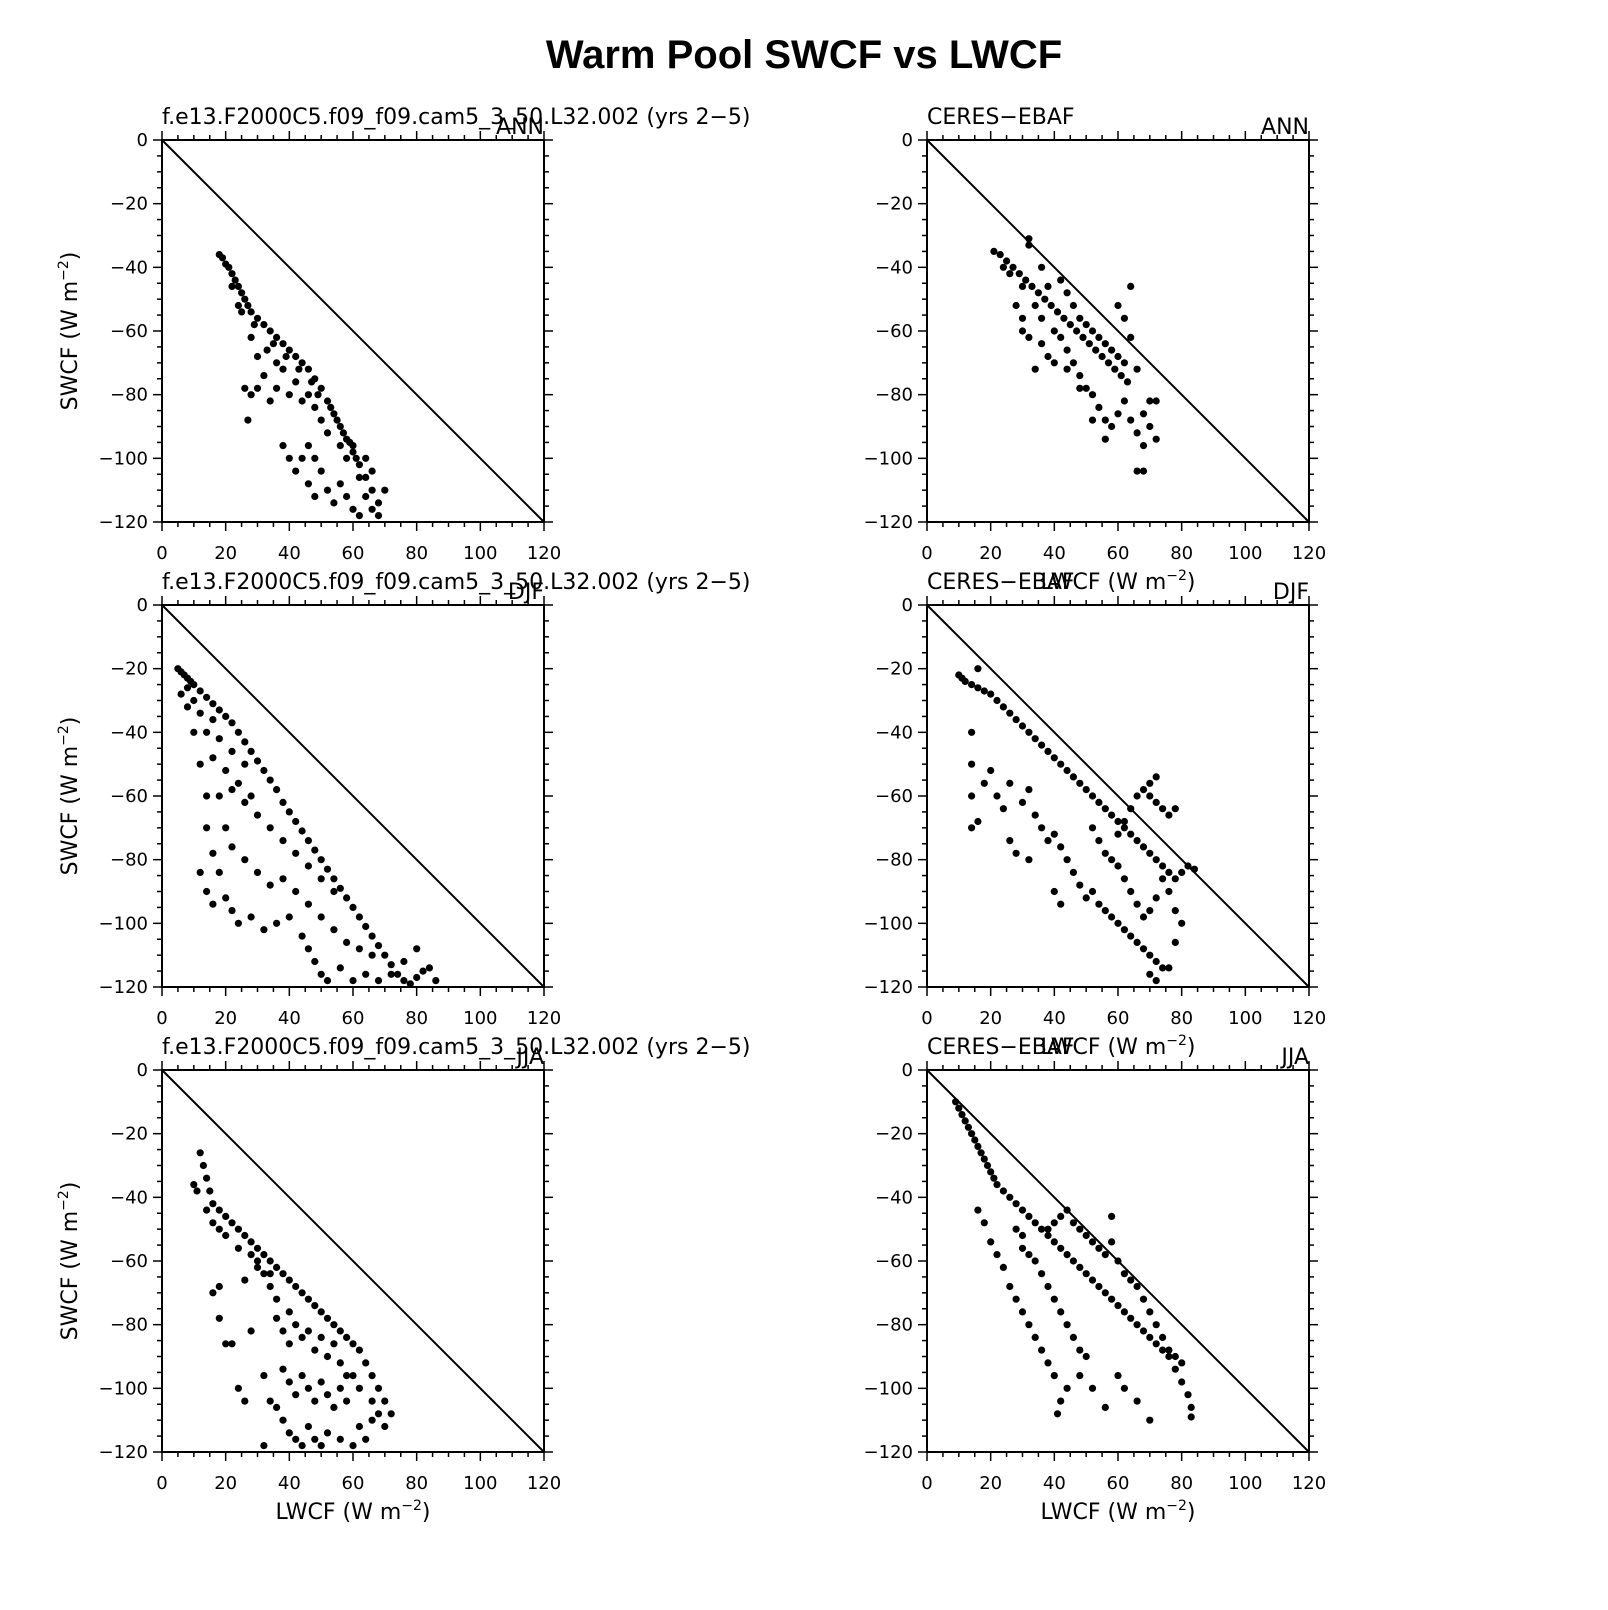 Image resolution: width=1608 pixels, height=1610 pixels. Describe the element at coordinates (416, 1018) in the screenshot. I see `x-tick-label: 80` at that location.